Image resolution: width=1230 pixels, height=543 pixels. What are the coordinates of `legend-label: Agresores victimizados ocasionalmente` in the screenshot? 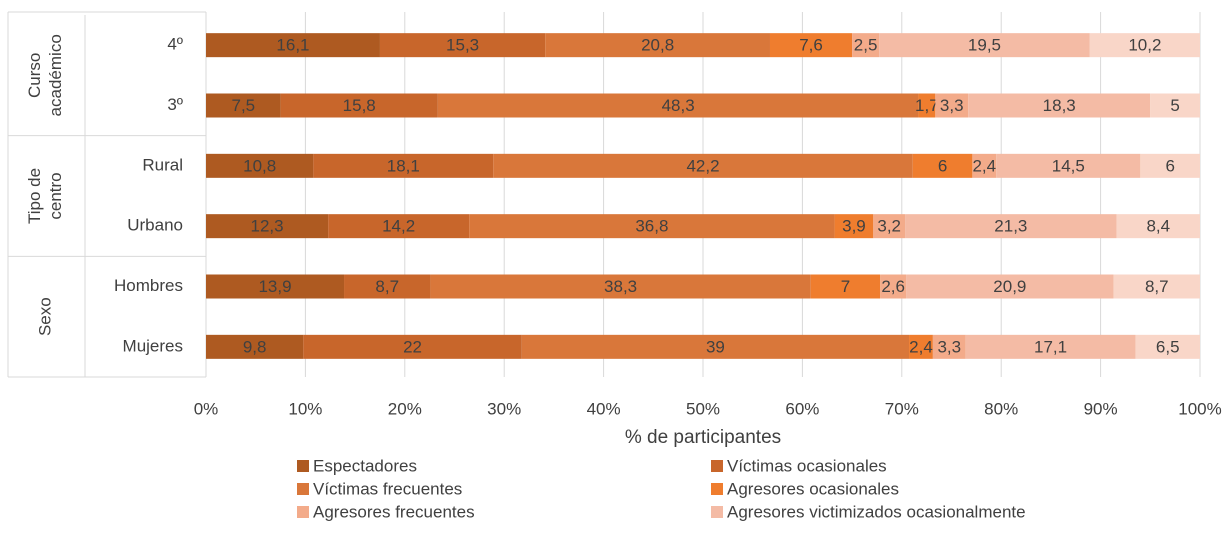 It's located at (876, 511).